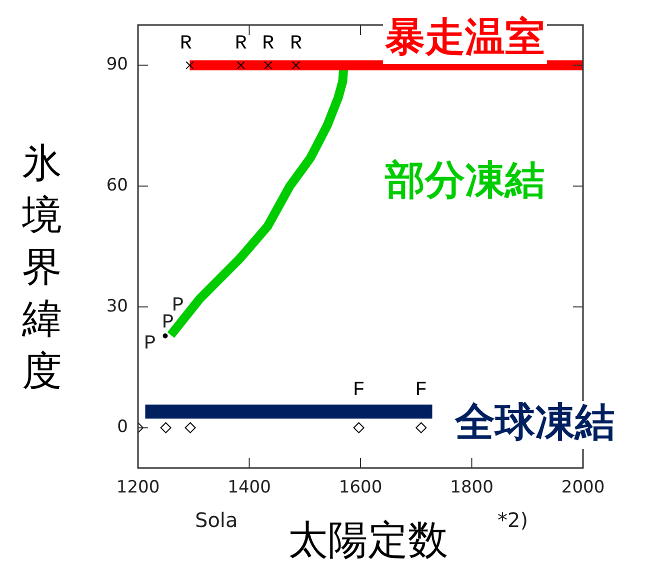 Image resolution: width=671 pixels, height=566 pixels. Describe the element at coordinates (249, 488) in the screenshot. I see `x-tick-label: 1400` at that location.